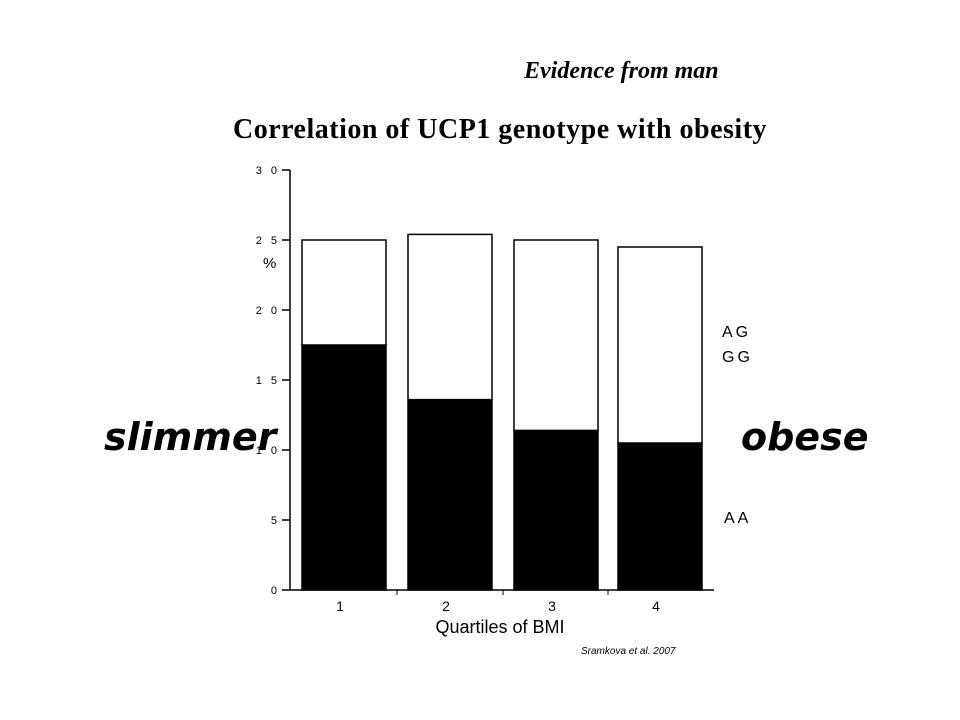 Image resolution: width=960 pixels, height=720 pixels. Describe the element at coordinates (268, 311) in the screenshot. I see `y-tick-label: 2 0` at that location.